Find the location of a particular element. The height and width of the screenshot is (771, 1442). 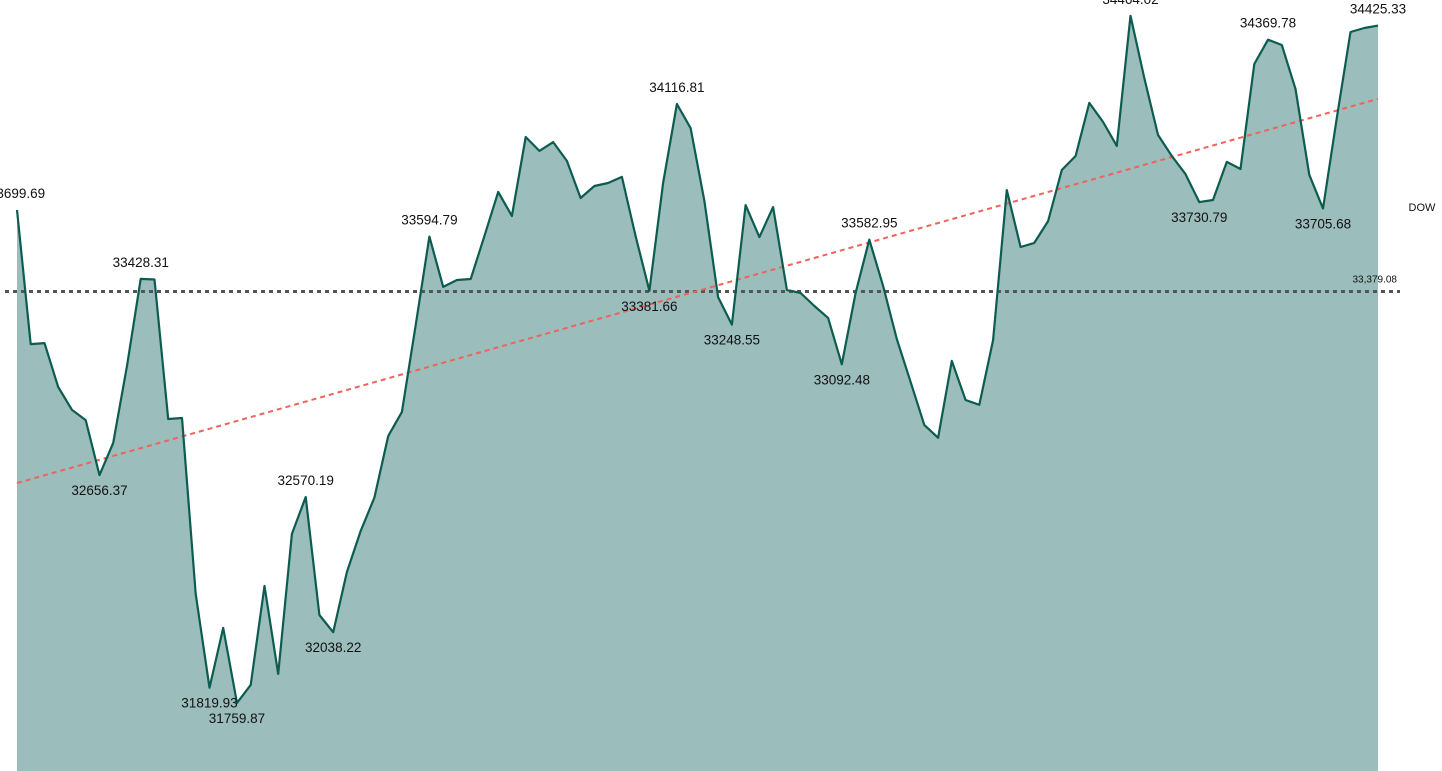

data-label: 33092.48 is located at coordinates (842, 379).